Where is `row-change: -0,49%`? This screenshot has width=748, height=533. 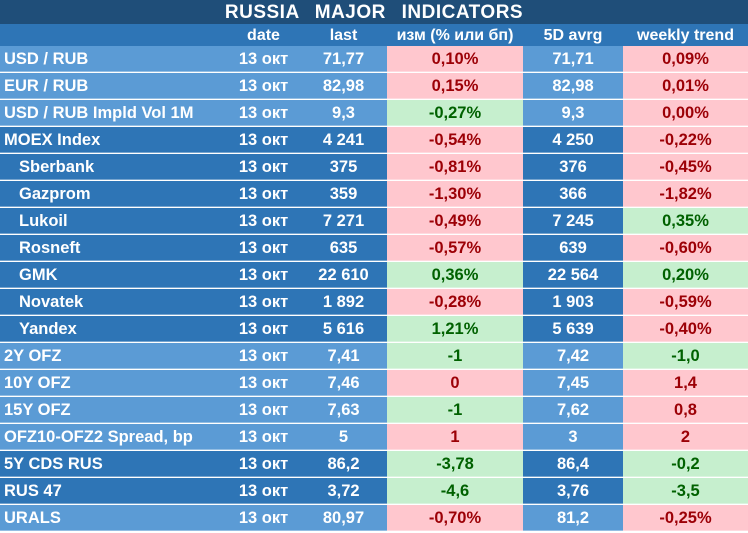
row-change: -0,49% is located at coordinates (455, 221).